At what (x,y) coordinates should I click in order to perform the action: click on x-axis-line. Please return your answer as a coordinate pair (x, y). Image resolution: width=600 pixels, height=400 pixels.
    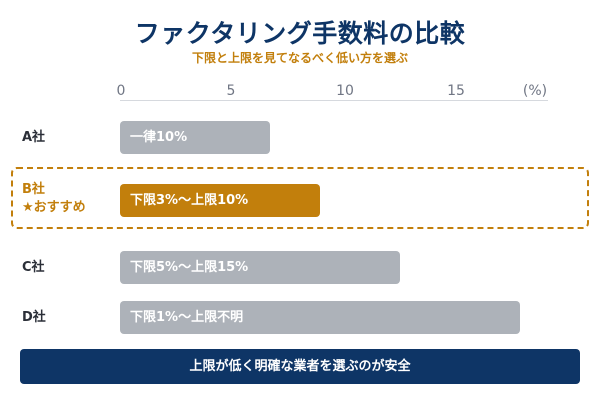
    Looking at the image, I should click on (334, 100).